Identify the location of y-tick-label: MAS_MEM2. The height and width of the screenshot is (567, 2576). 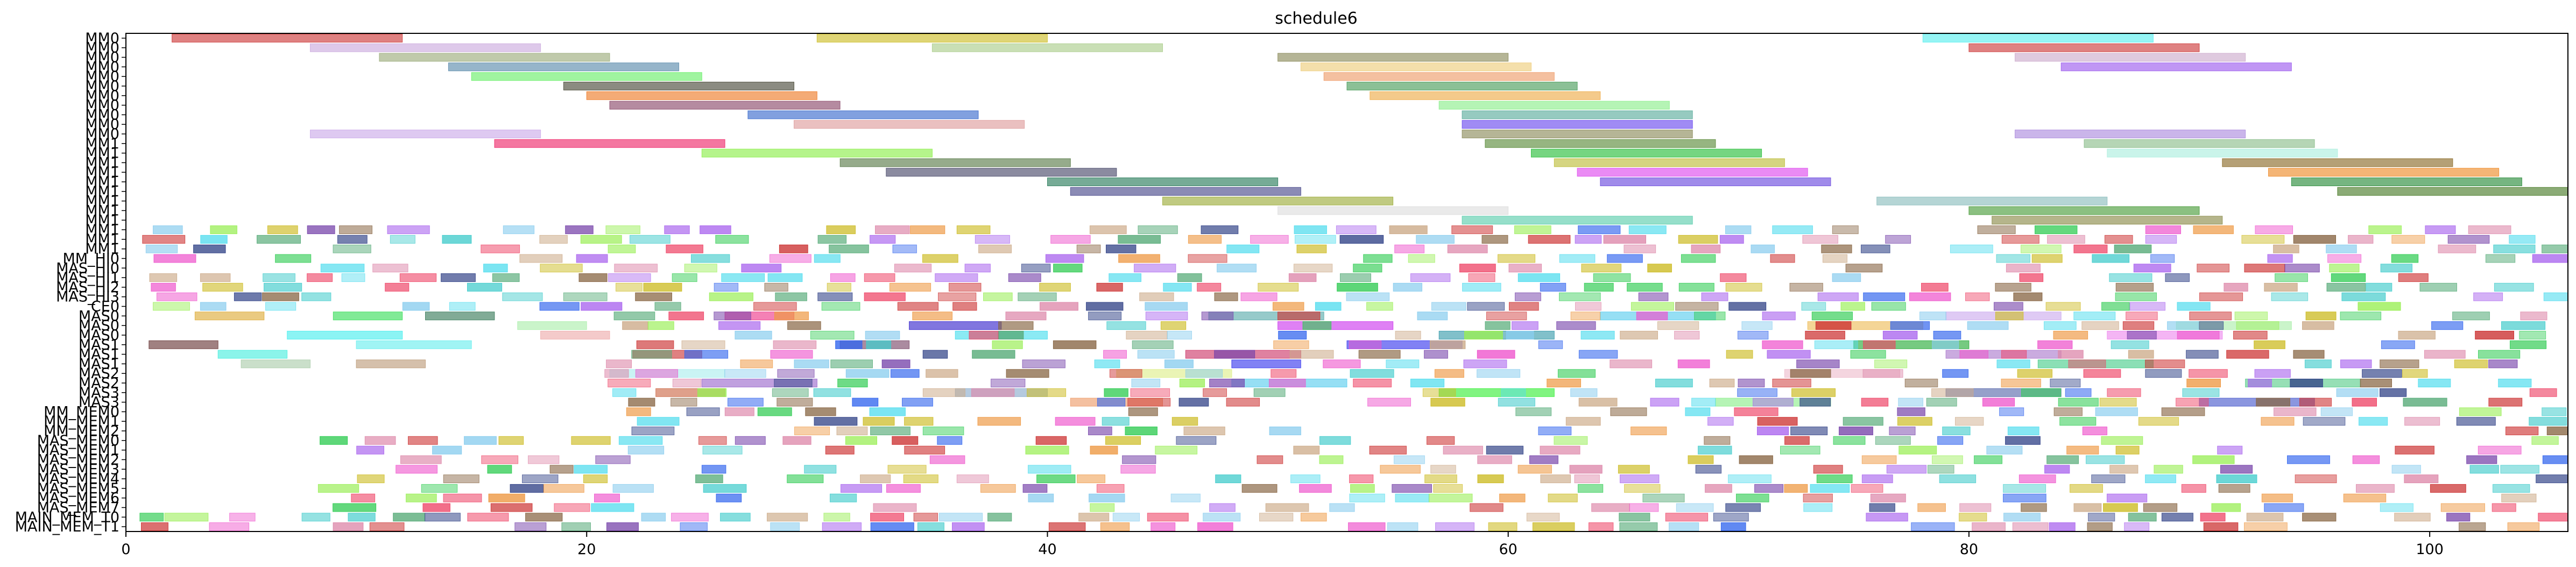
(78, 459).